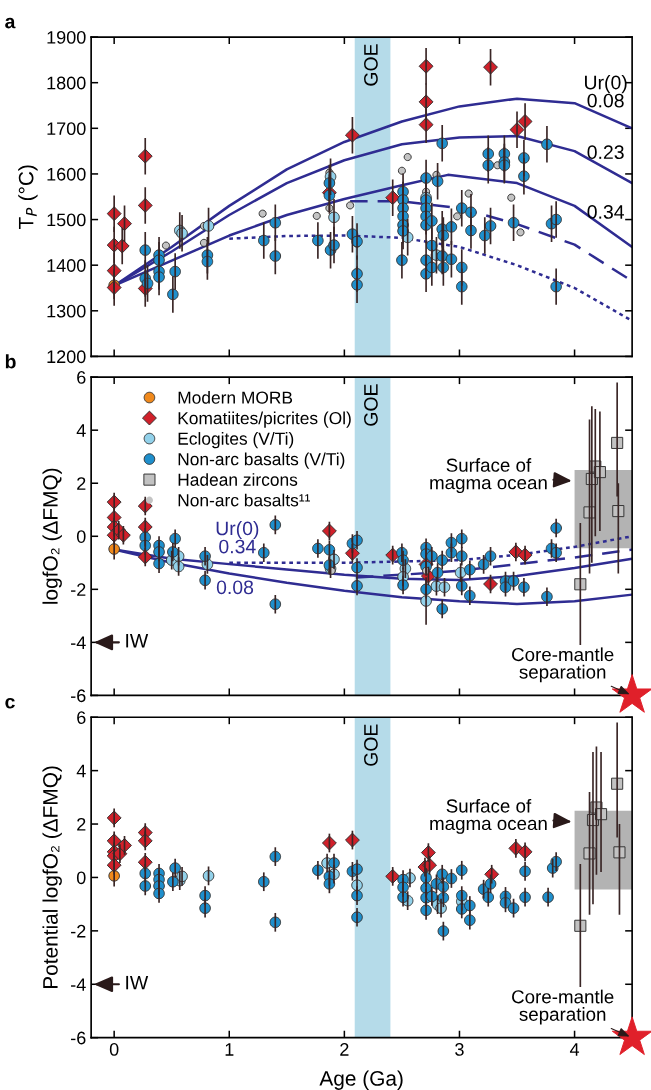  Describe the element at coordinates (66, 37) in the screenshot. I see `y-tick-label: 1900` at that location.